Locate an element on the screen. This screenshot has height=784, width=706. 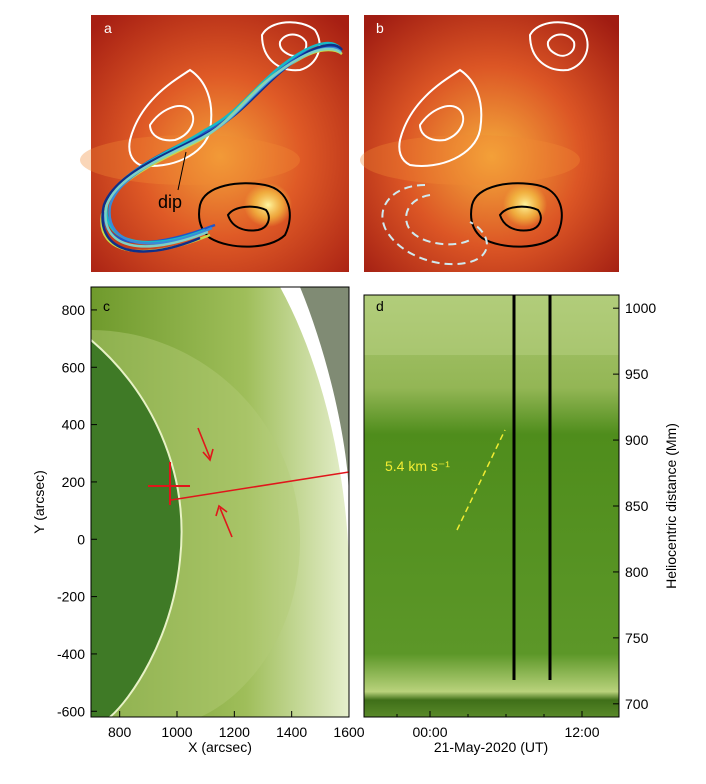
panel-b: b is located at coordinates (489, 143).